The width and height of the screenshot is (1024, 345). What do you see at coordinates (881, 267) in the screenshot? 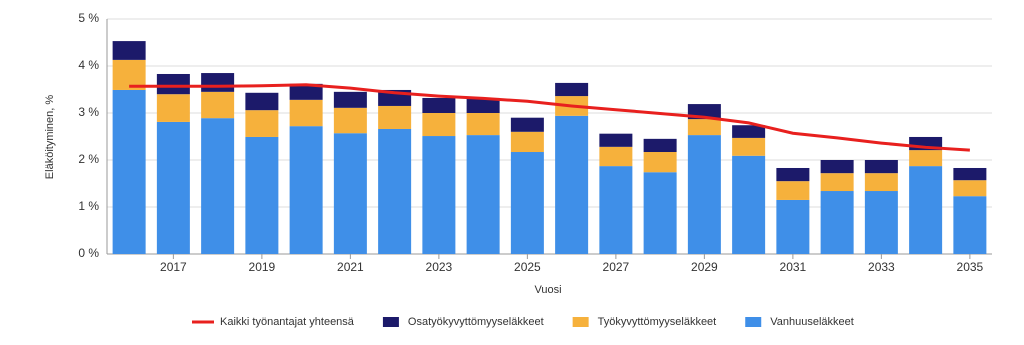
I see `x-tick-label: 2033` at bounding box center [881, 267].